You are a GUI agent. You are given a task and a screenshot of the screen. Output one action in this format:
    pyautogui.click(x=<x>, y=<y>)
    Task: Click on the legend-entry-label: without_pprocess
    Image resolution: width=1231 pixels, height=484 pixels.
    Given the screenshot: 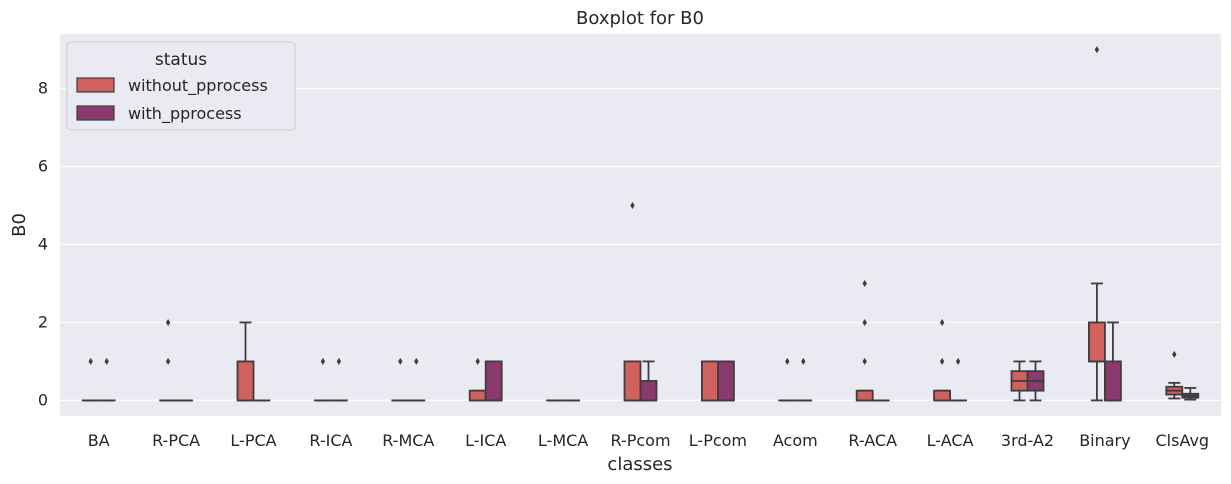 What is the action you would take?
    pyautogui.click(x=198, y=86)
    